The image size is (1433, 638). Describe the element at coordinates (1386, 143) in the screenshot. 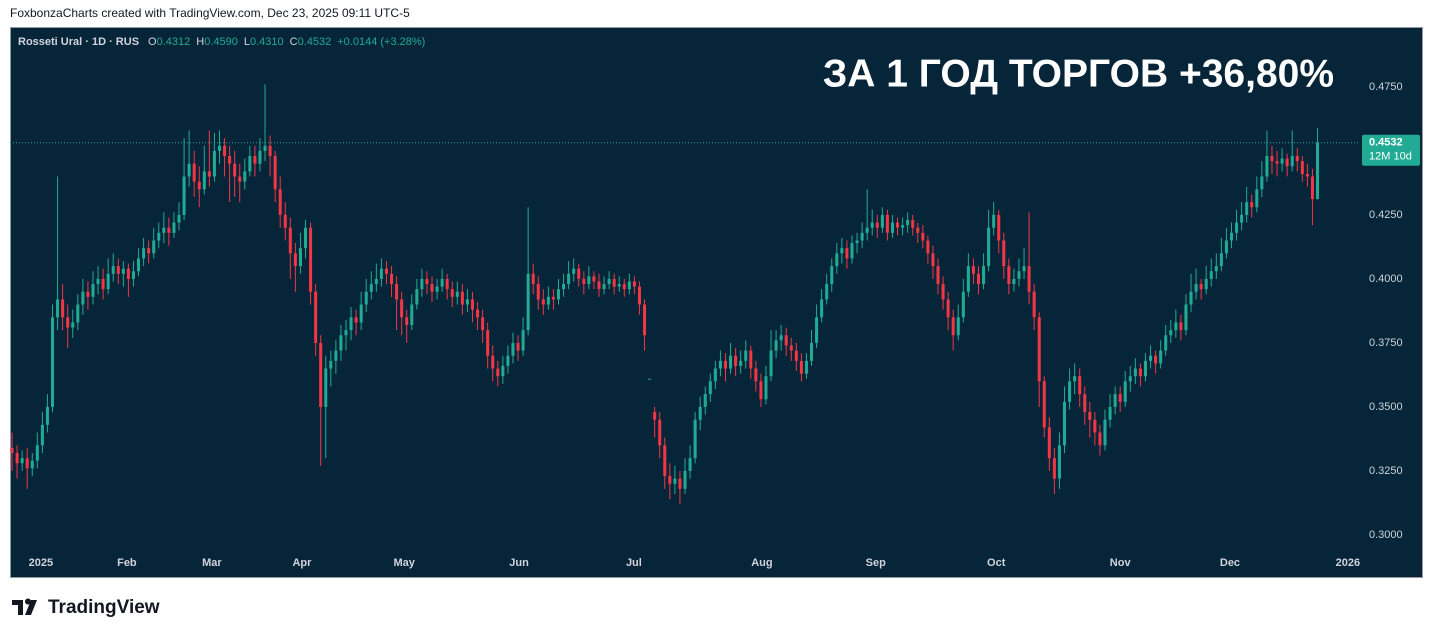

I see `last-price-label: 0.4532` at that location.